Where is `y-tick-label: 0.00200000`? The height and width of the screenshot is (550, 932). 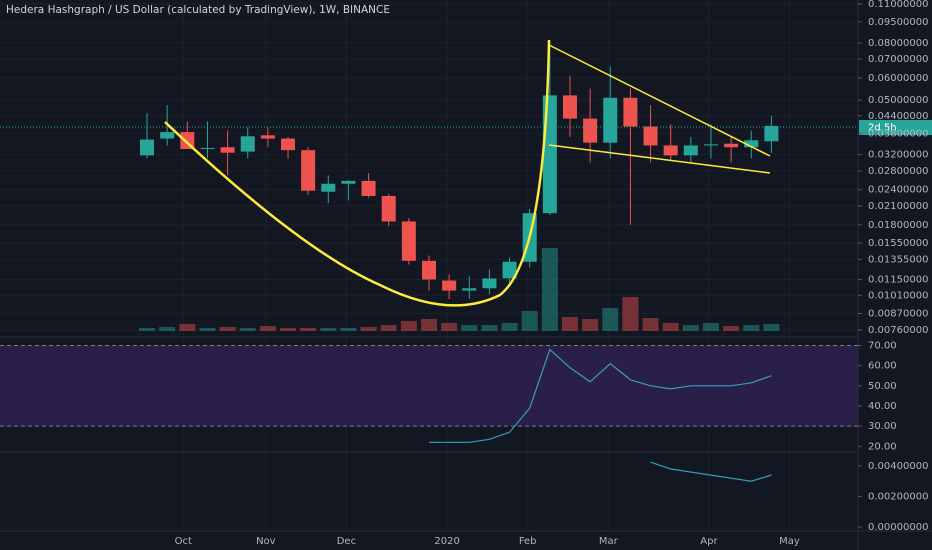
y-tick-label: 0.00200000 is located at coordinates (898, 497).